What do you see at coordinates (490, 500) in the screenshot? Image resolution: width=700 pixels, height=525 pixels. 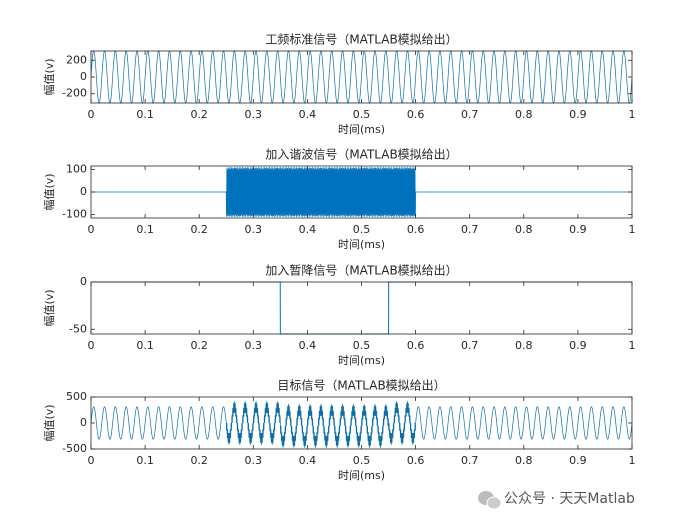 I see `wechat-icon` at bounding box center [490, 500].